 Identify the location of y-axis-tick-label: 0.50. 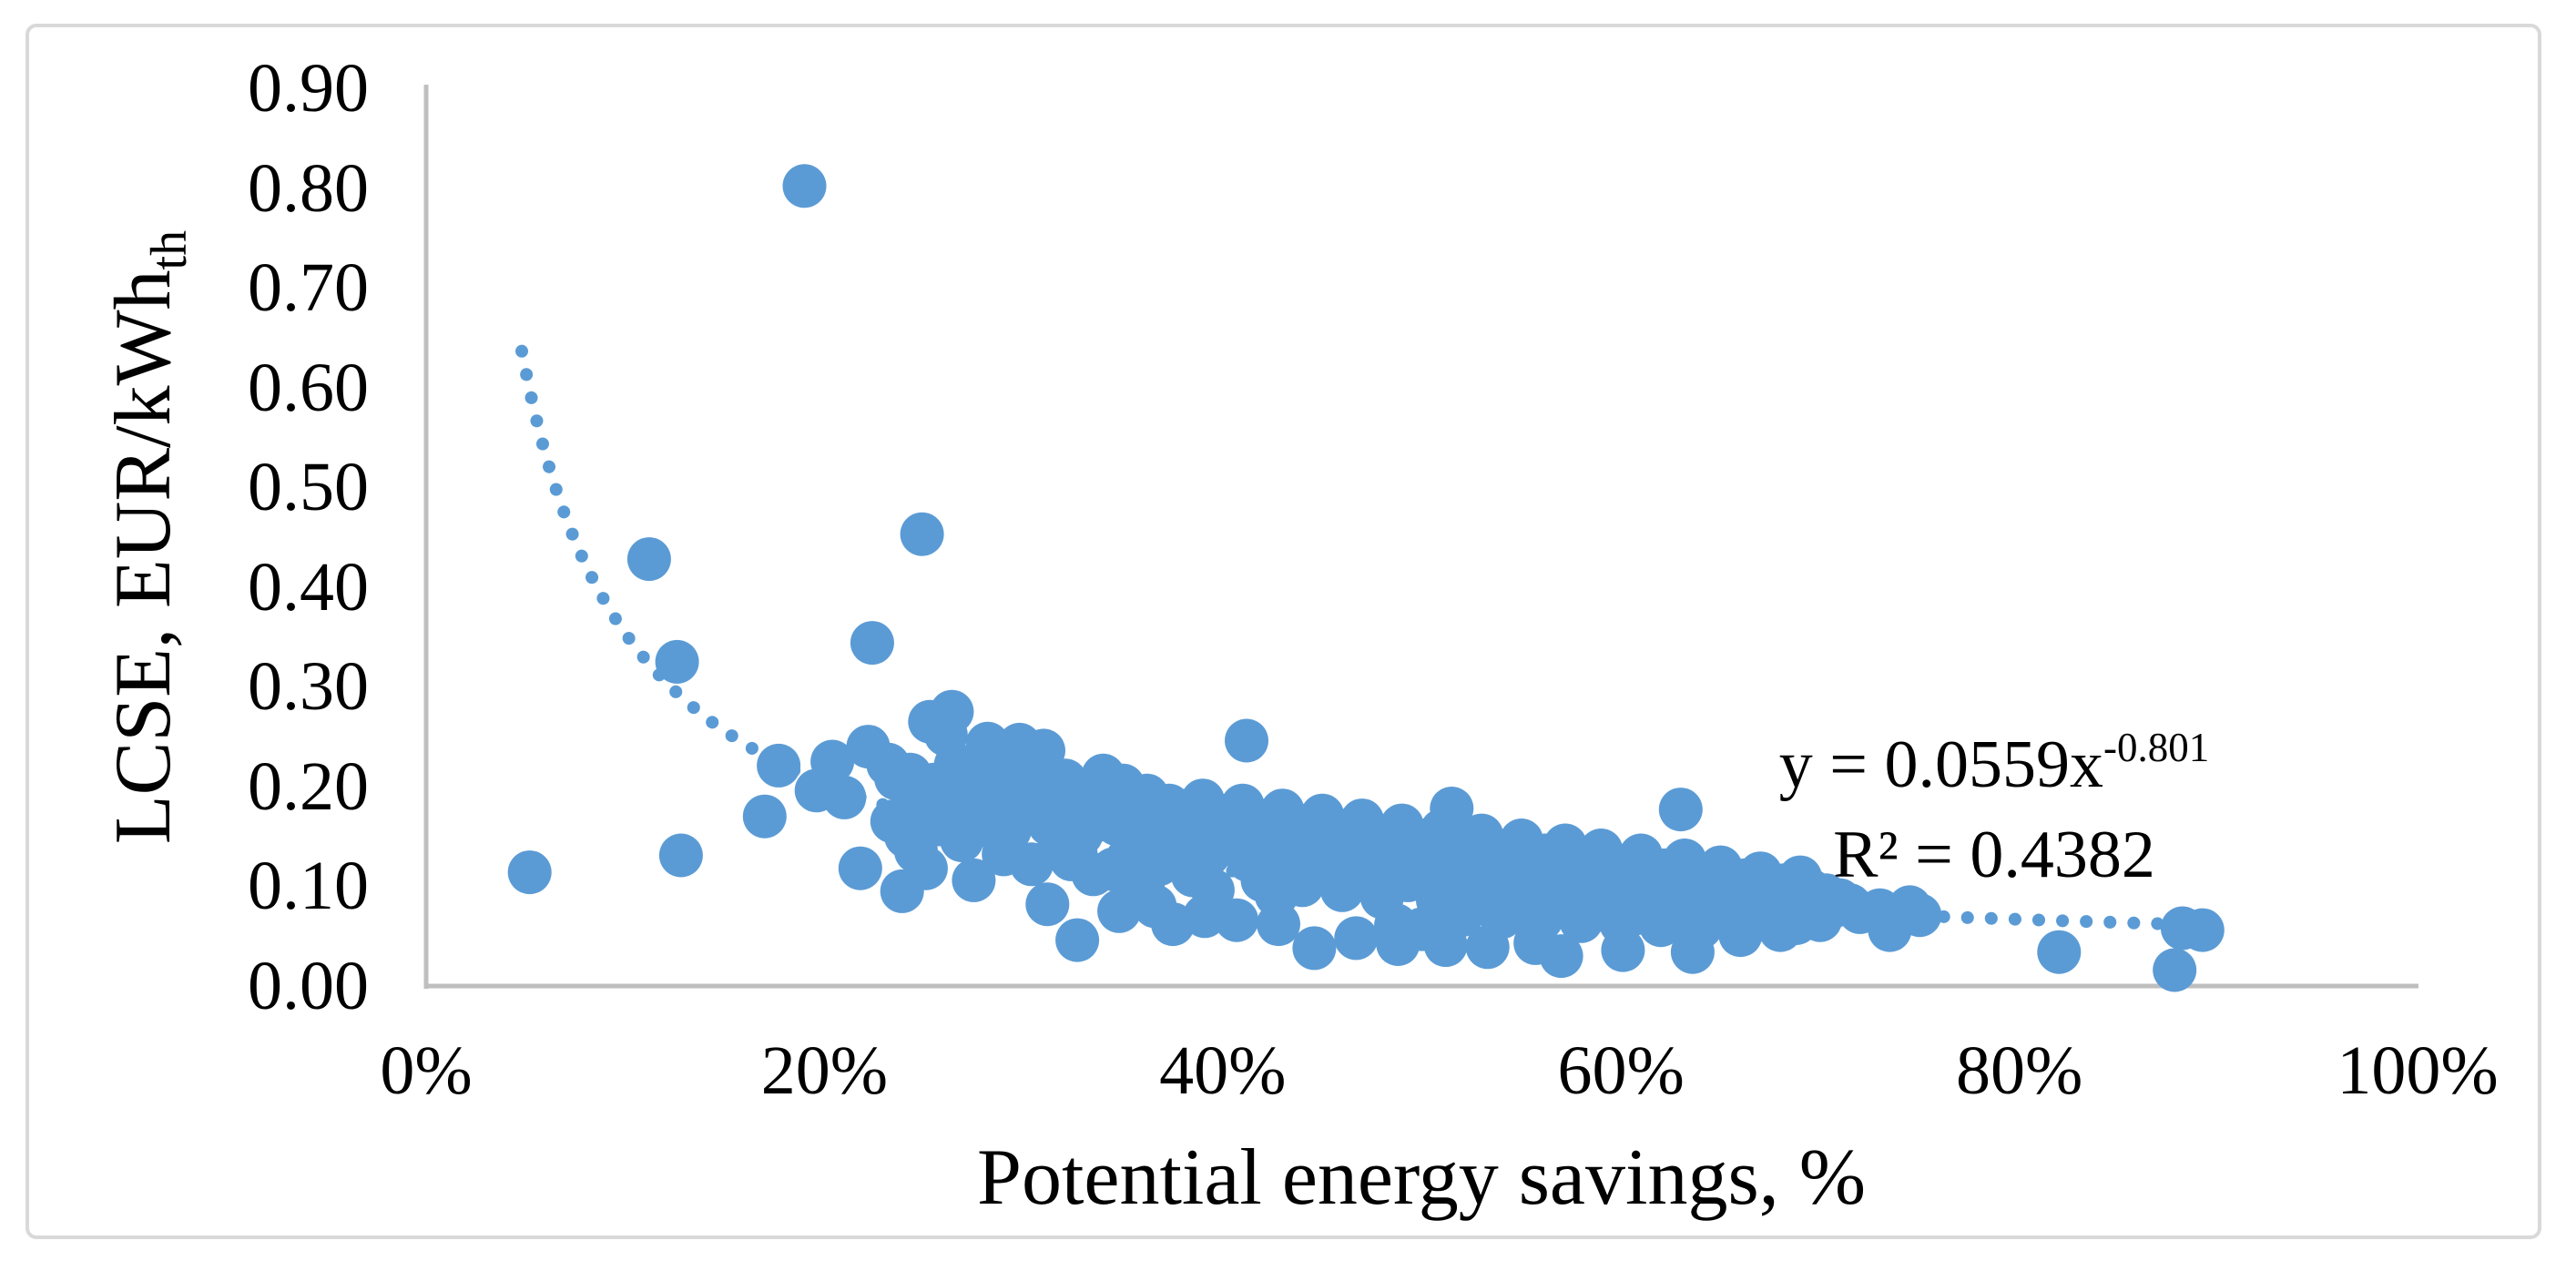
(308, 487).